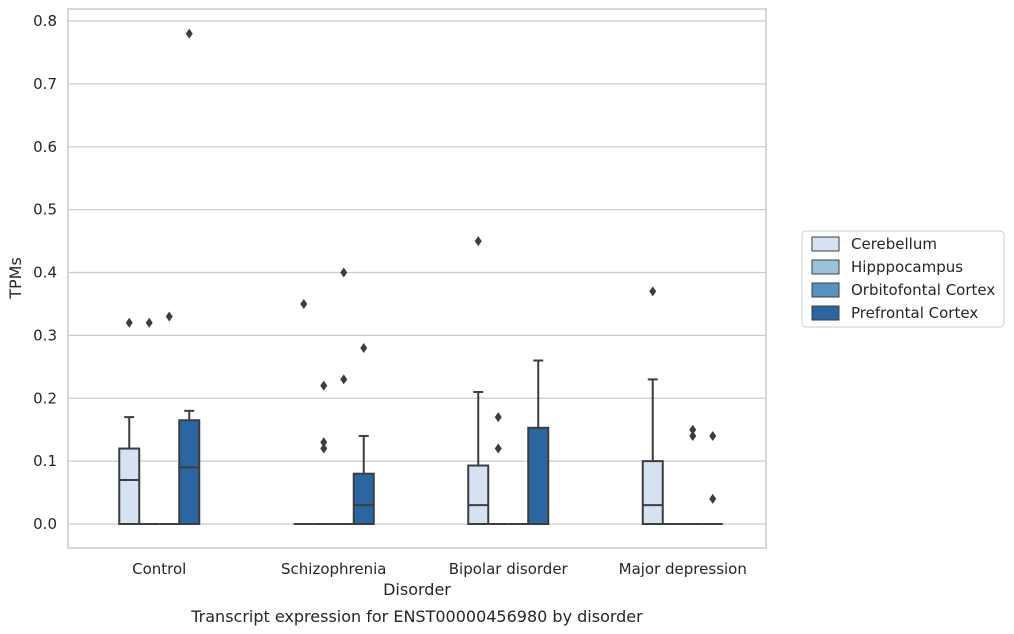 Image resolution: width=1014 pixels, height=634 pixels. Describe the element at coordinates (15, 278) in the screenshot. I see `y-axis-label: TPMs` at that location.